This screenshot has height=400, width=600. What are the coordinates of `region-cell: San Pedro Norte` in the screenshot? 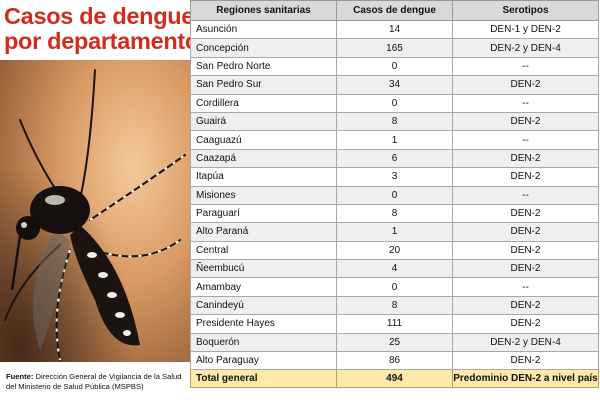 It's located at (263, 66).